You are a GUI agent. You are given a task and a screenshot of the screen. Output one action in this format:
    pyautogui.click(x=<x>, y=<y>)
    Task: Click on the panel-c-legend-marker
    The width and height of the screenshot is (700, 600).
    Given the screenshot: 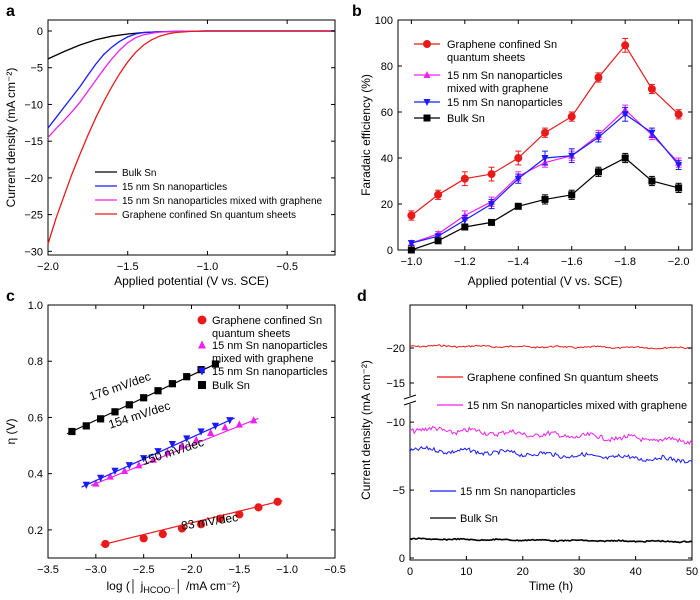 What is the action you would take?
    pyautogui.click(x=202, y=385)
    